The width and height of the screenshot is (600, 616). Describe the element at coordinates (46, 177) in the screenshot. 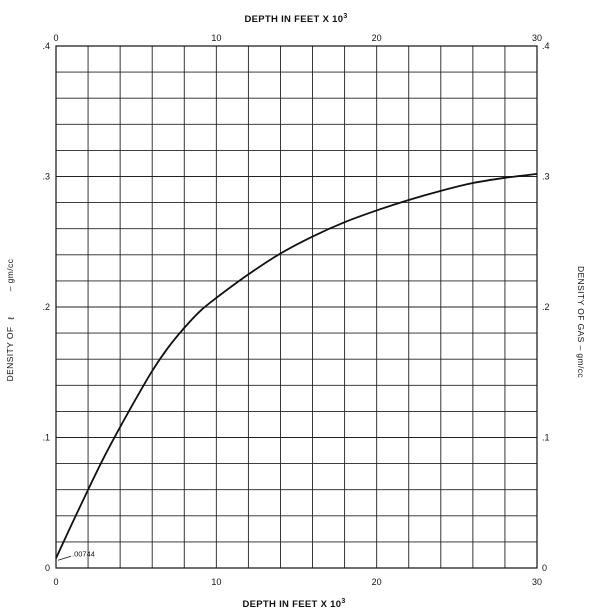

I see `y-tick-label-left: .3` at that location.